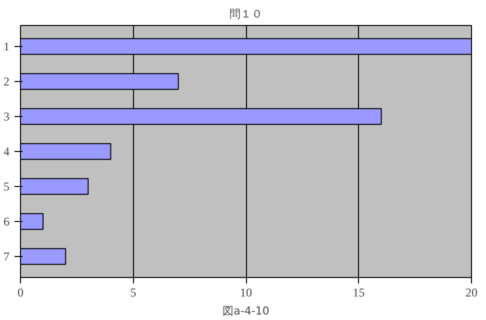 The image size is (486, 320). I want to click on y-tick-label: 3, so click(7, 117).